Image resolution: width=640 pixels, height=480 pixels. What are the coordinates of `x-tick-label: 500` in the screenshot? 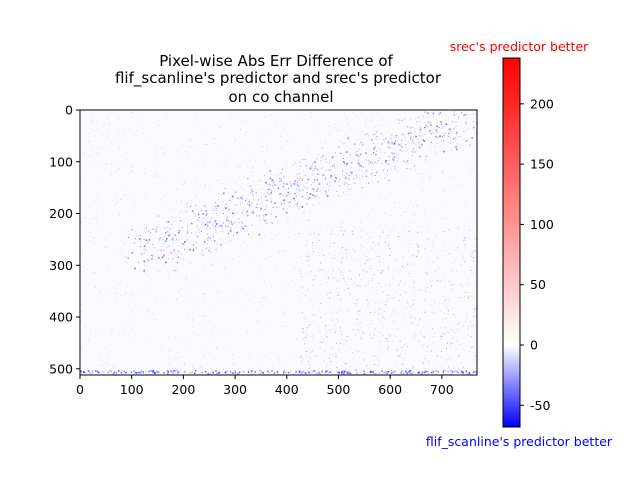 It's located at (339, 389).